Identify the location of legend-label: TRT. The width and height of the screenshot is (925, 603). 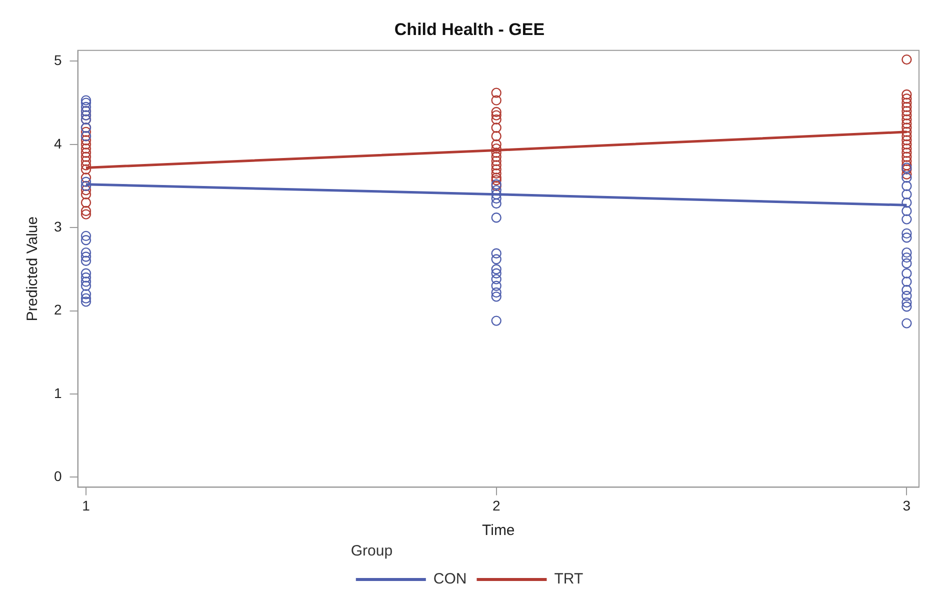
(569, 579).